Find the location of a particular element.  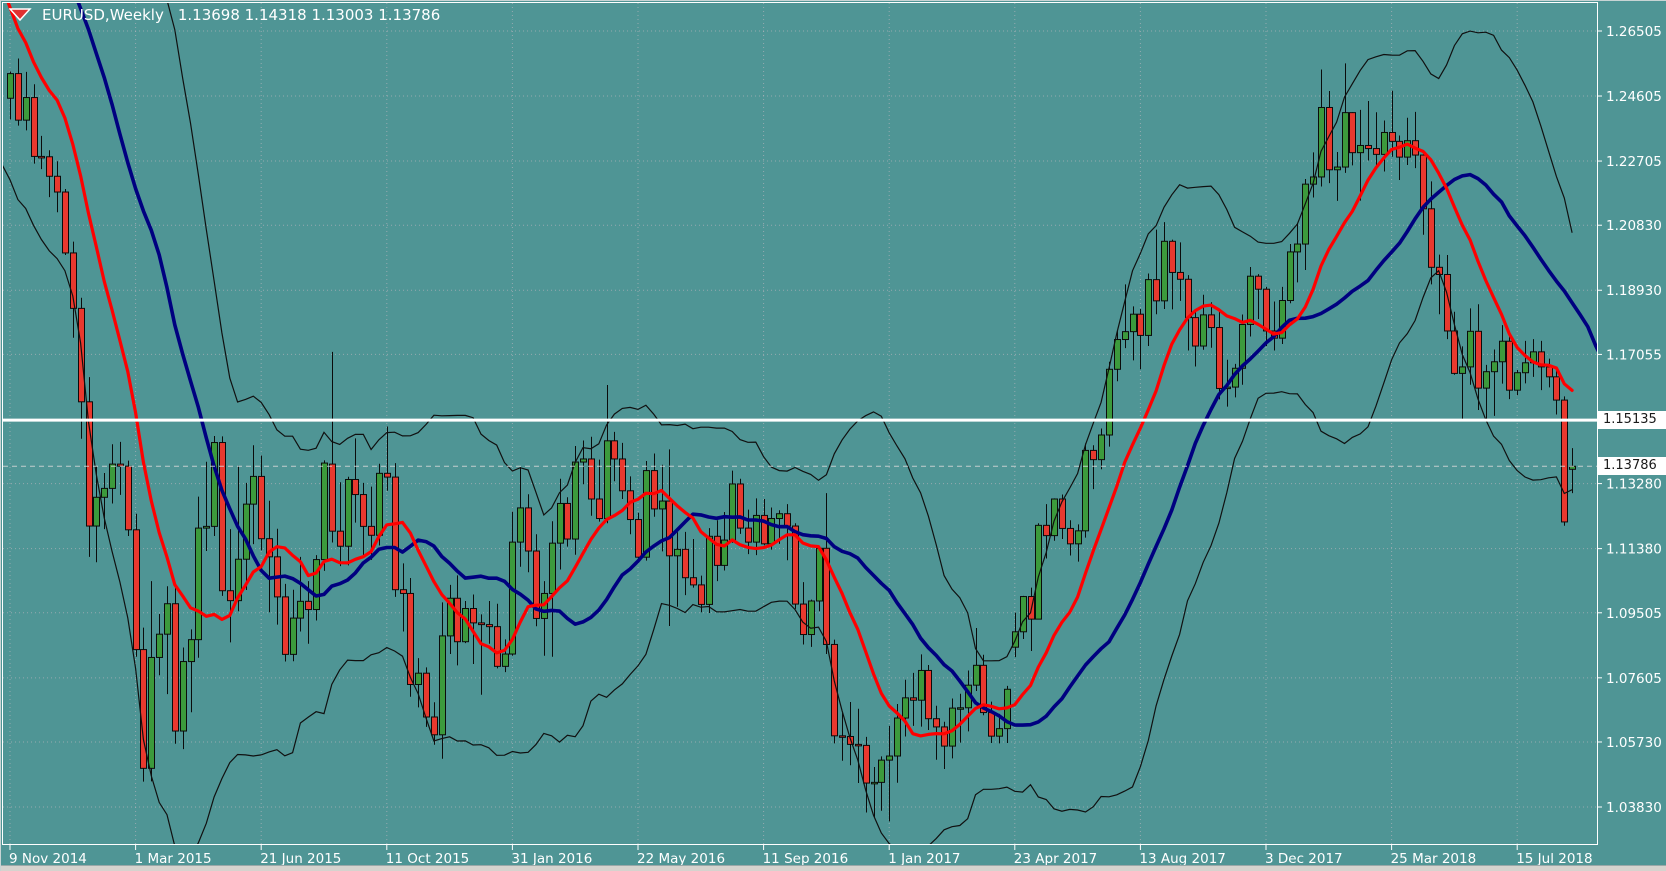

svg-text: 1.11380 is located at coordinates (1634, 550).